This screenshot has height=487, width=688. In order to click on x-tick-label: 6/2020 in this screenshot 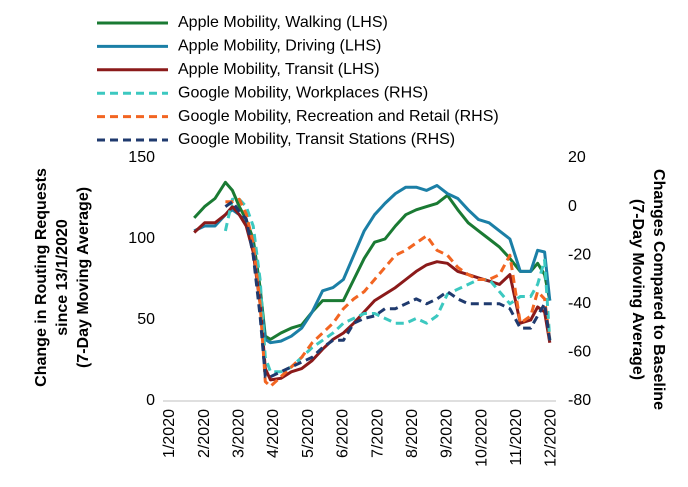, I will do `click(343, 433)`.